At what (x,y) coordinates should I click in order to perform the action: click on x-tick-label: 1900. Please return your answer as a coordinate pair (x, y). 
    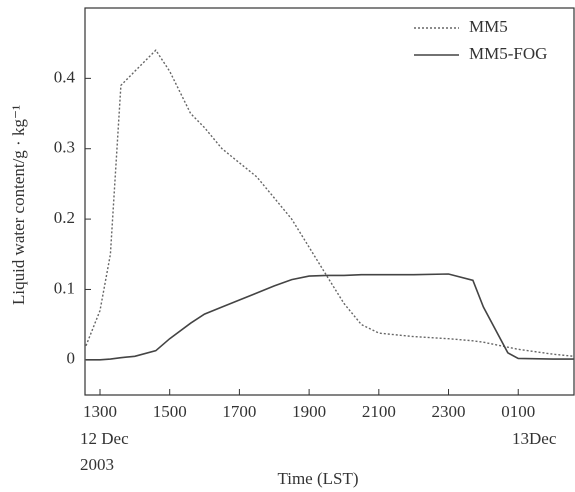
    Looking at the image, I should click on (309, 411).